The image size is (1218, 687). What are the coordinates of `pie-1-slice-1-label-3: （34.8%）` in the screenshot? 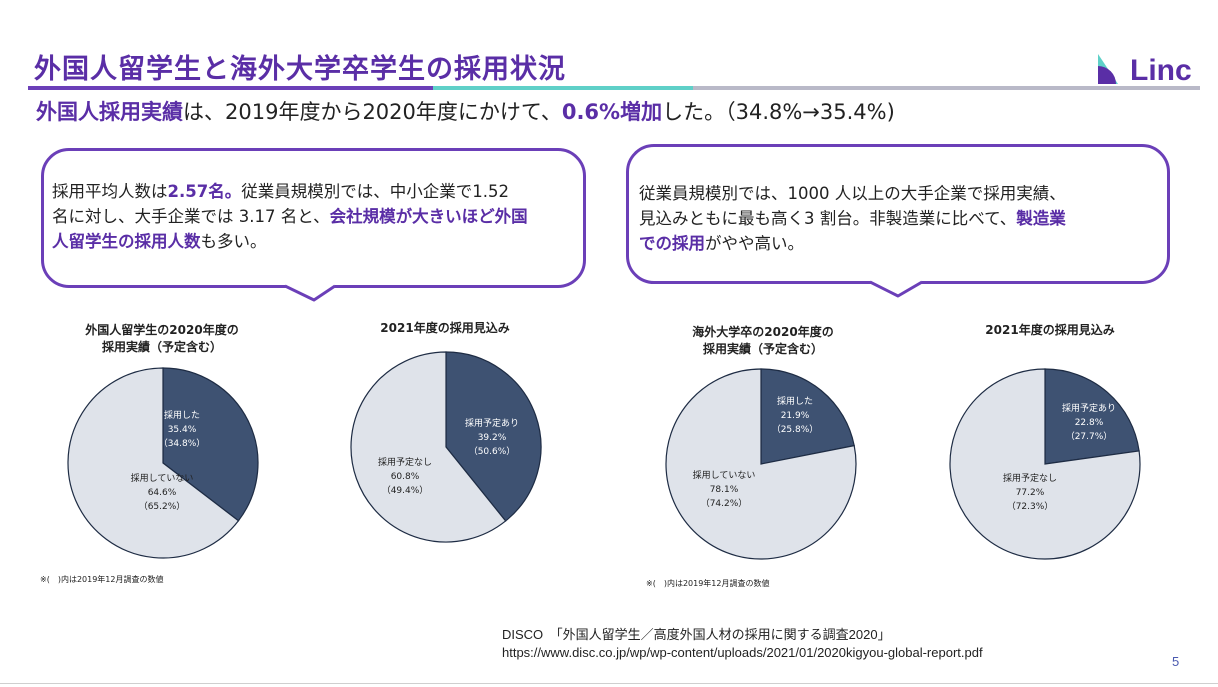 It's located at (182, 443).